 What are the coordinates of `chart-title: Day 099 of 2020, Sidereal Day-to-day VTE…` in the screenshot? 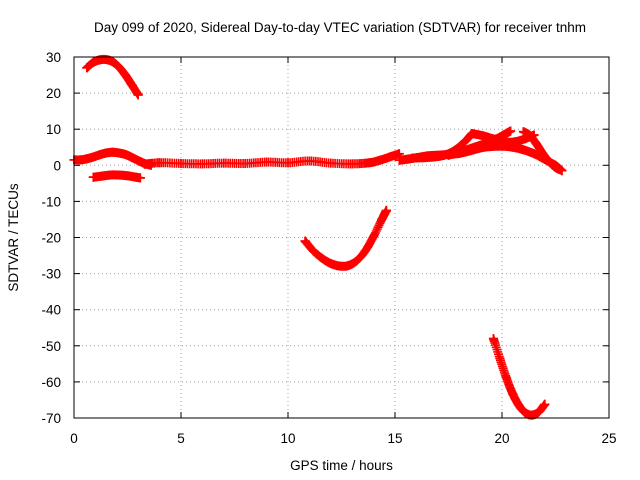 It's located at (340, 27).